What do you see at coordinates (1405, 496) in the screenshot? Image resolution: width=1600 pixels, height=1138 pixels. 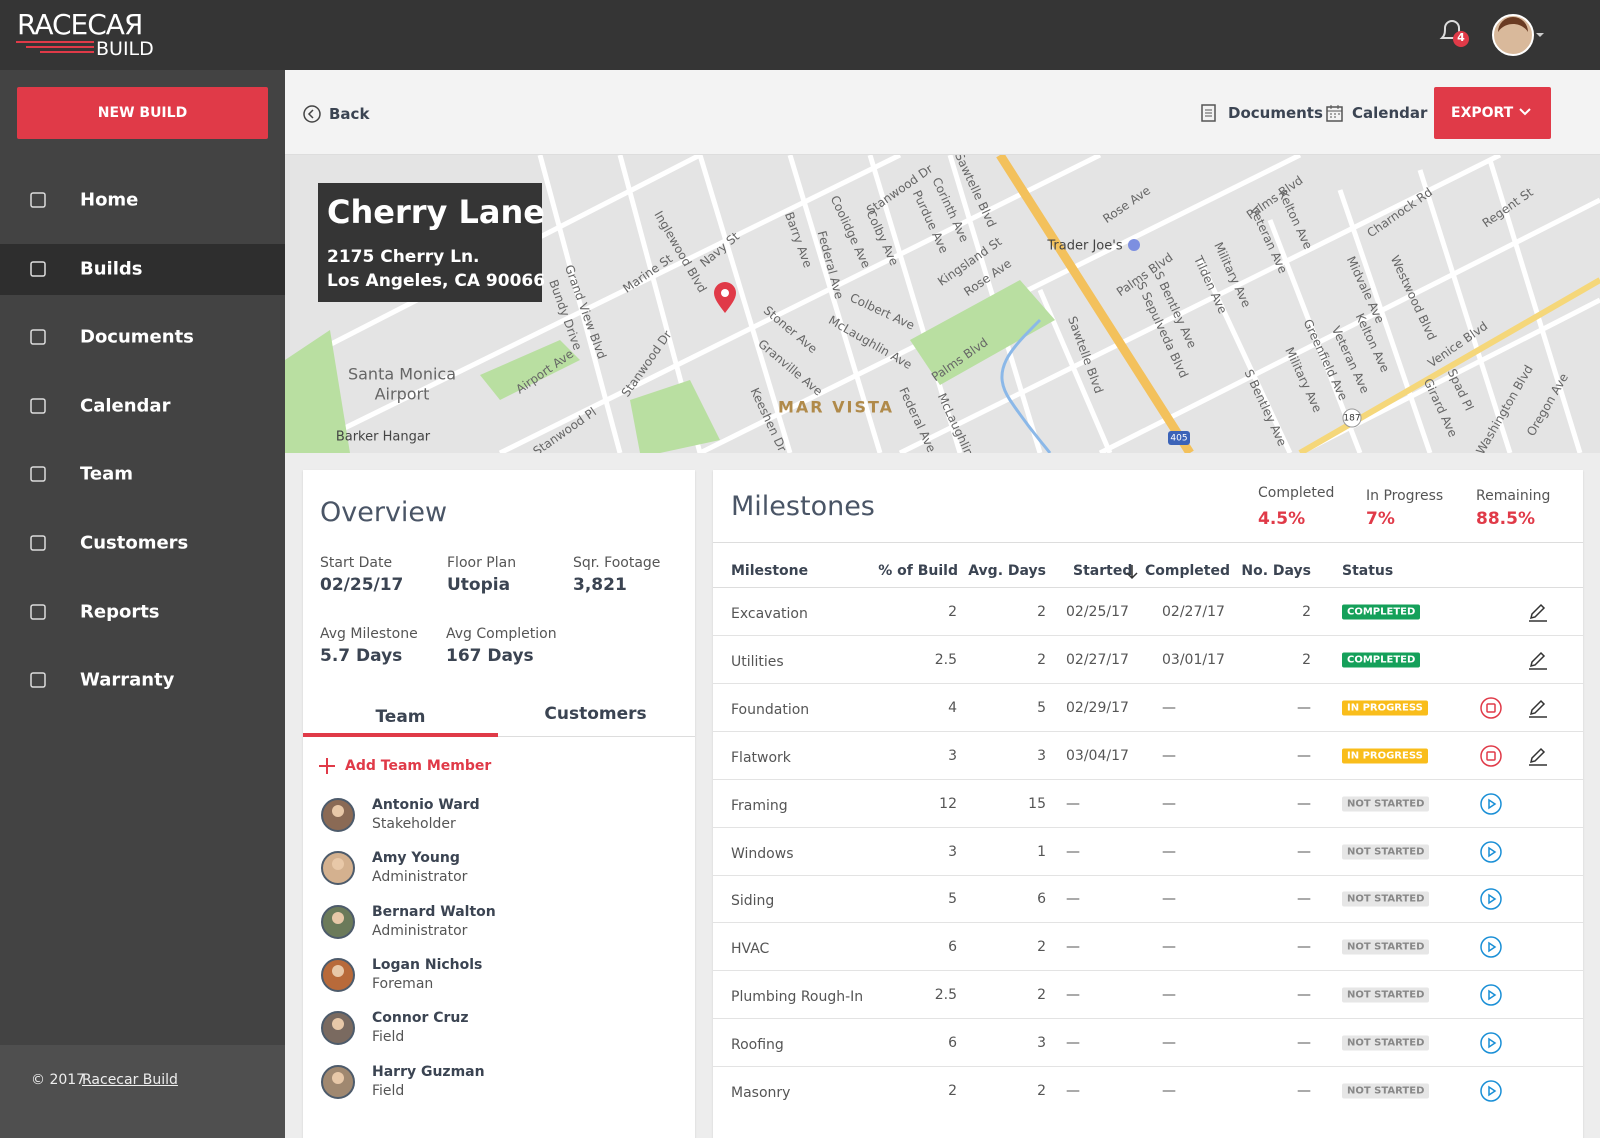 I see `summary-label: In Progress` at bounding box center [1405, 496].